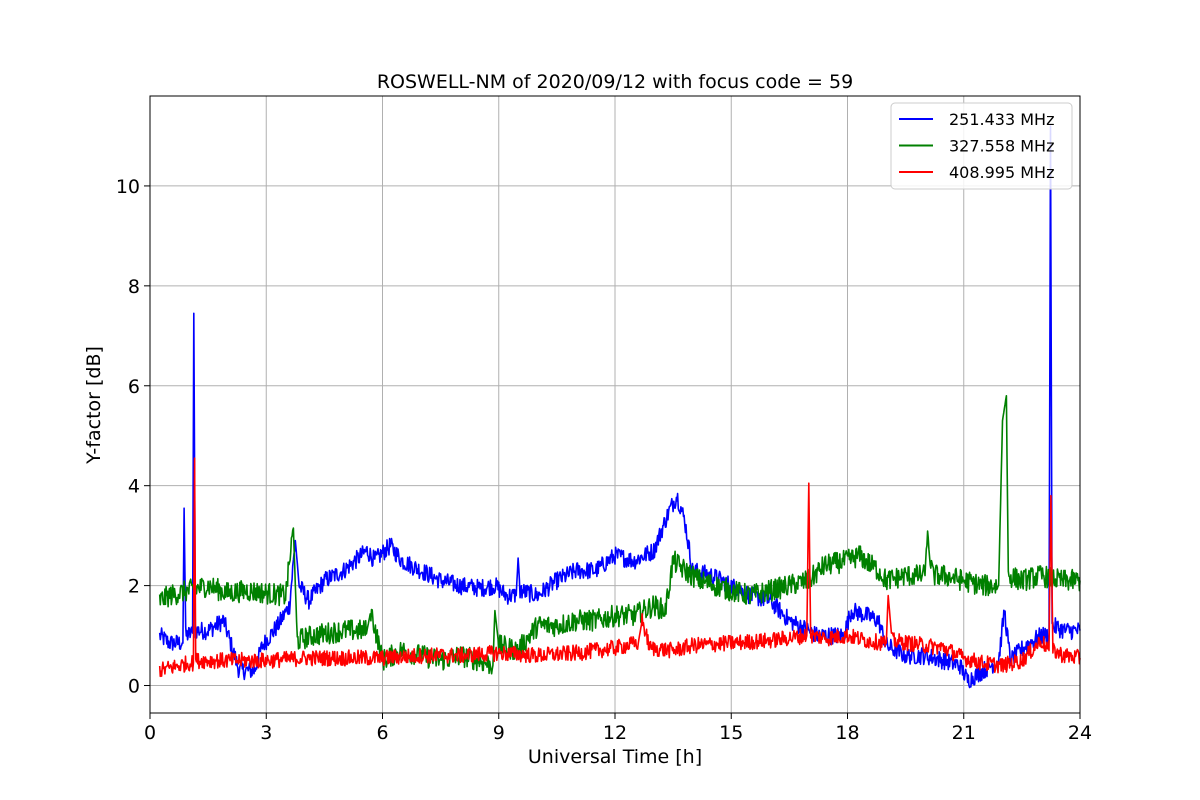 Image resolution: width=1200 pixels, height=800 pixels. What do you see at coordinates (128, 187) in the screenshot?
I see `y-tick-label: 10` at bounding box center [128, 187].